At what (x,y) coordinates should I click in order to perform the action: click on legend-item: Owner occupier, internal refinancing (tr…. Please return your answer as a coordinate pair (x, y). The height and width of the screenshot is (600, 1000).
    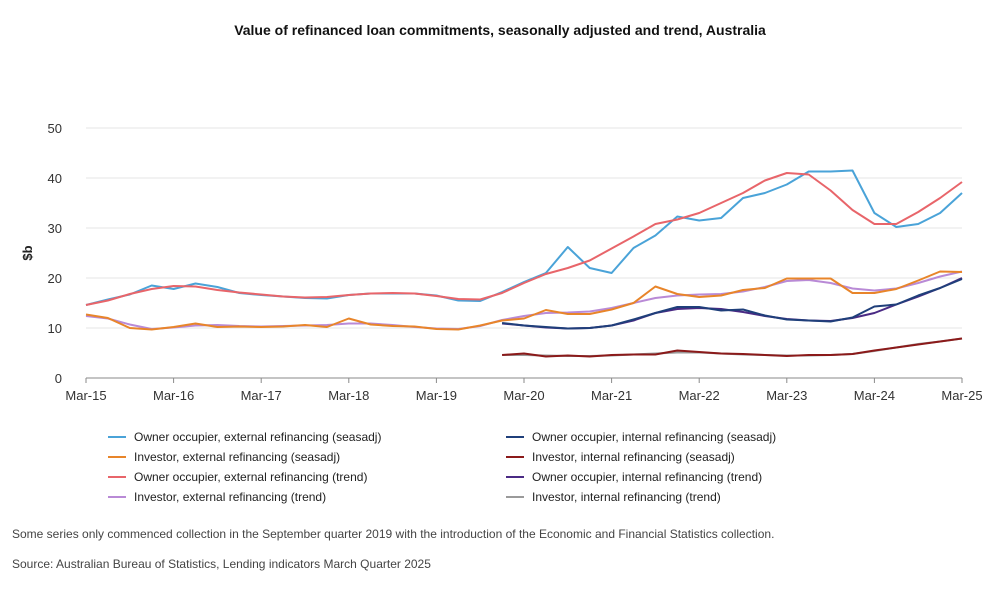
    Looking at the image, I should click on (634, 477).